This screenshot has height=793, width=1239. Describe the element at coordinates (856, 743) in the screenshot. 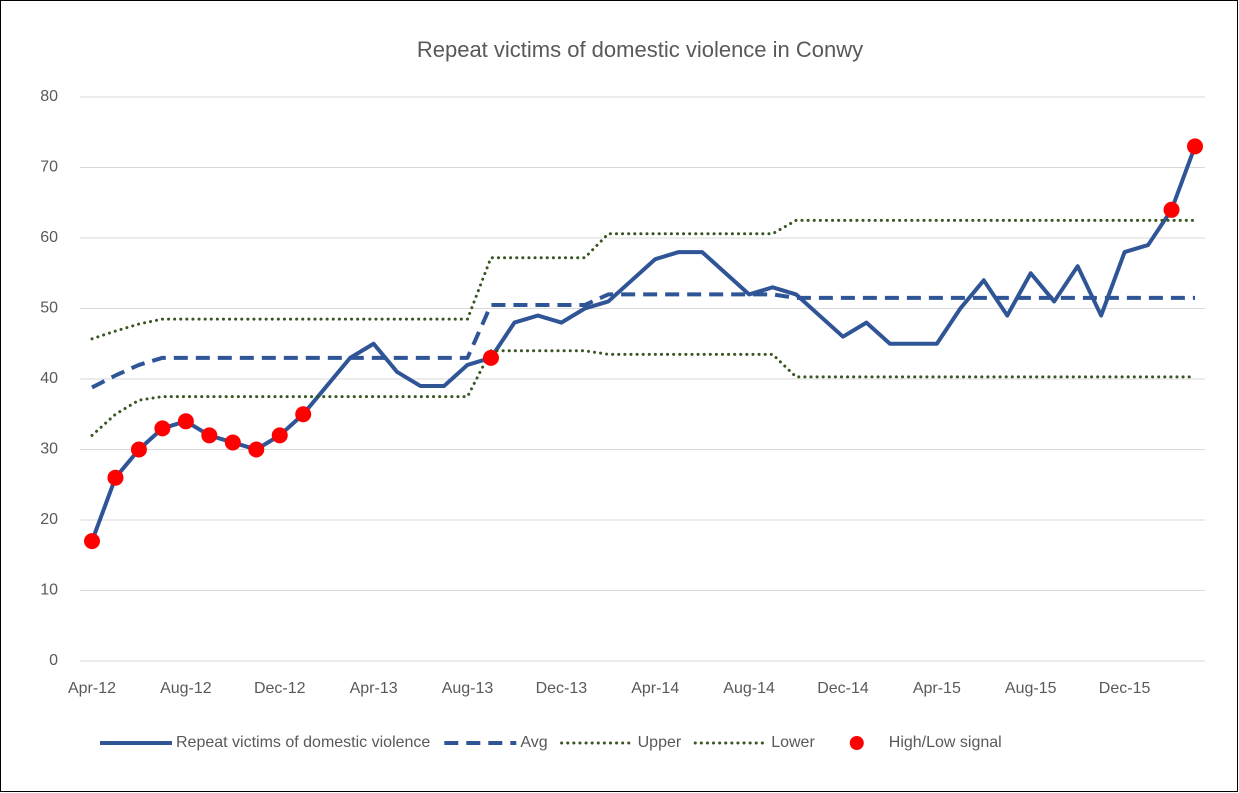

I see `legend-marker` at that location.